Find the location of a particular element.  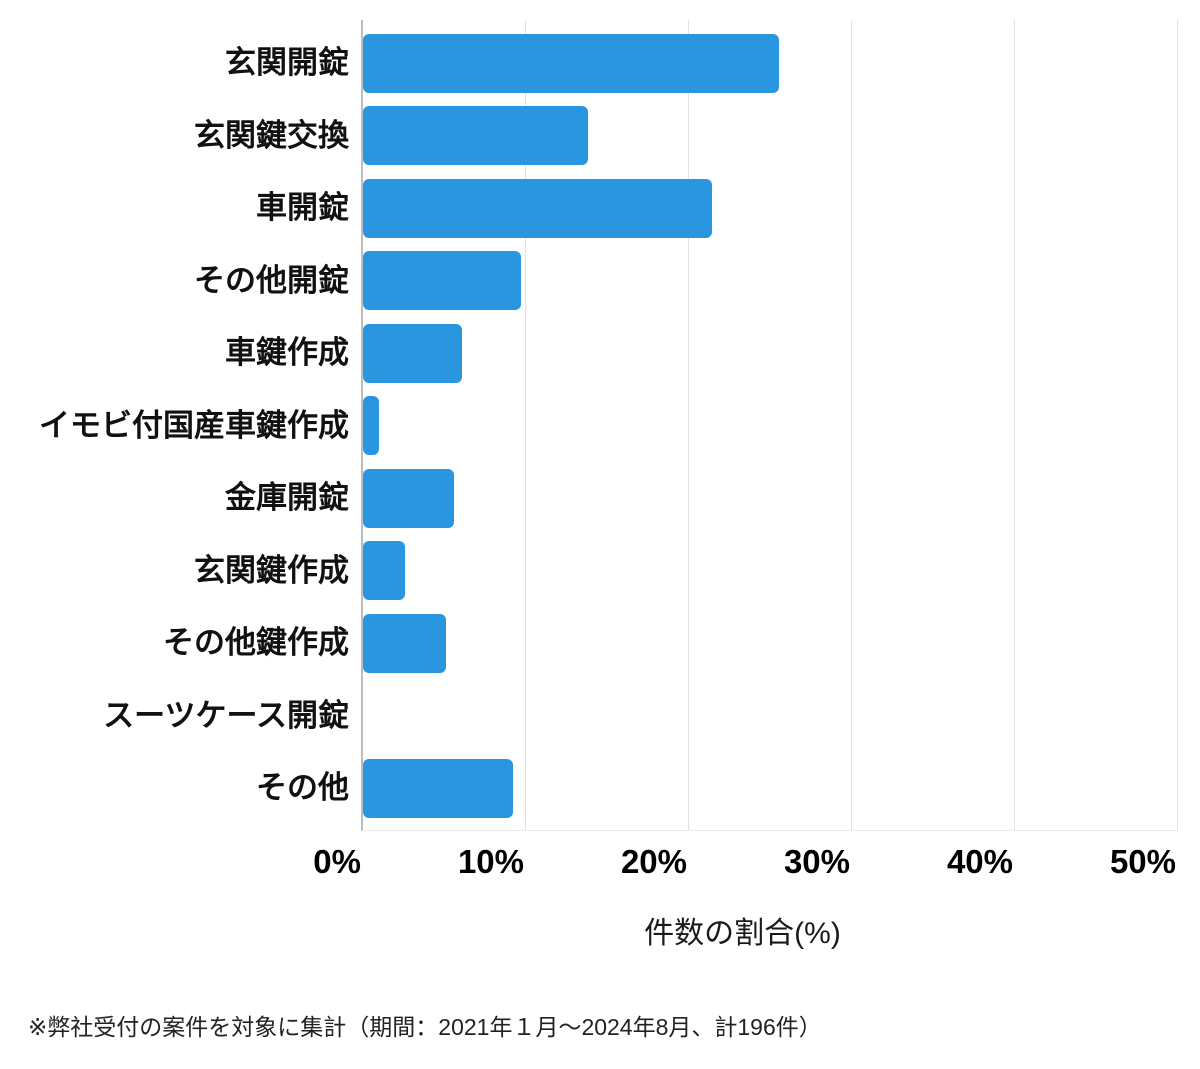

category-label: その他開錠 is located at coordinates (271, 280).